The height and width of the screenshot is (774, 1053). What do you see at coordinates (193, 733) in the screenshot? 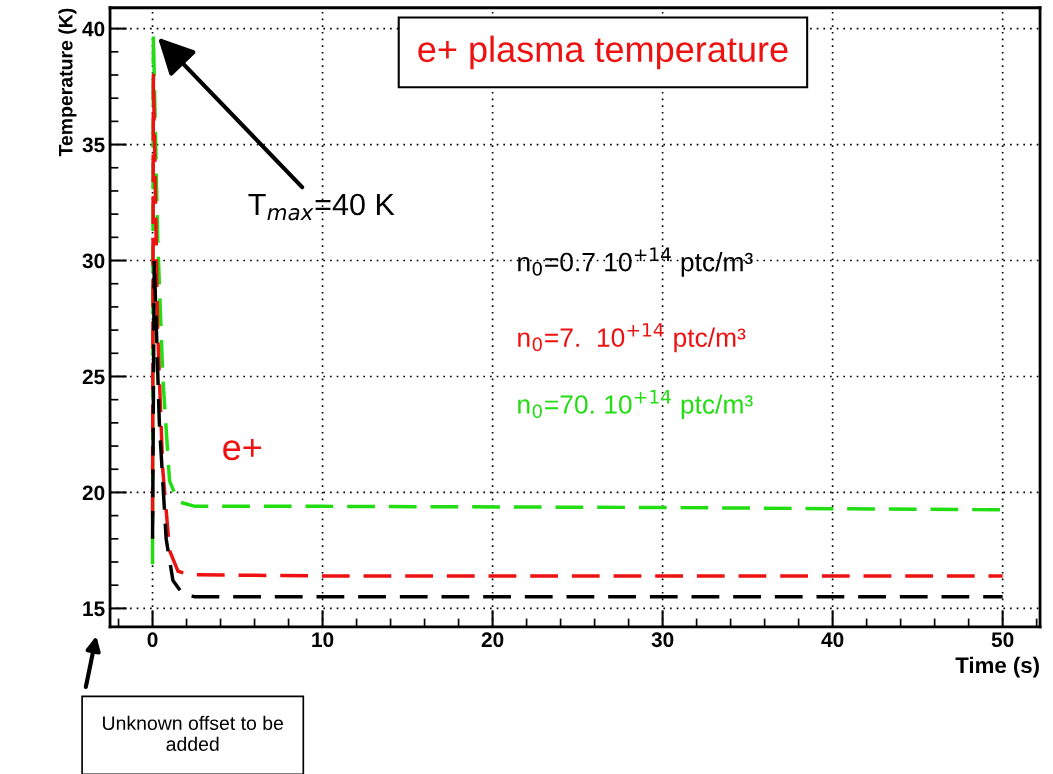
I see `text: Unknown offset to be added` at bounding box center [193, 733].